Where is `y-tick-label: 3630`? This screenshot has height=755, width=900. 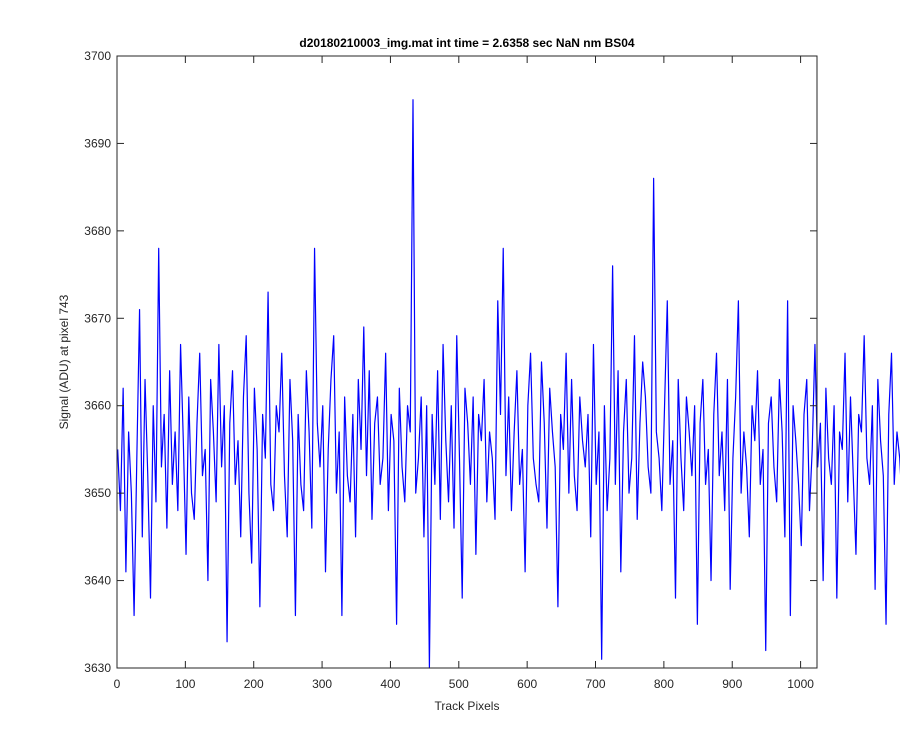
y-tick-label: 3630 is located at coordinates (97, 668).